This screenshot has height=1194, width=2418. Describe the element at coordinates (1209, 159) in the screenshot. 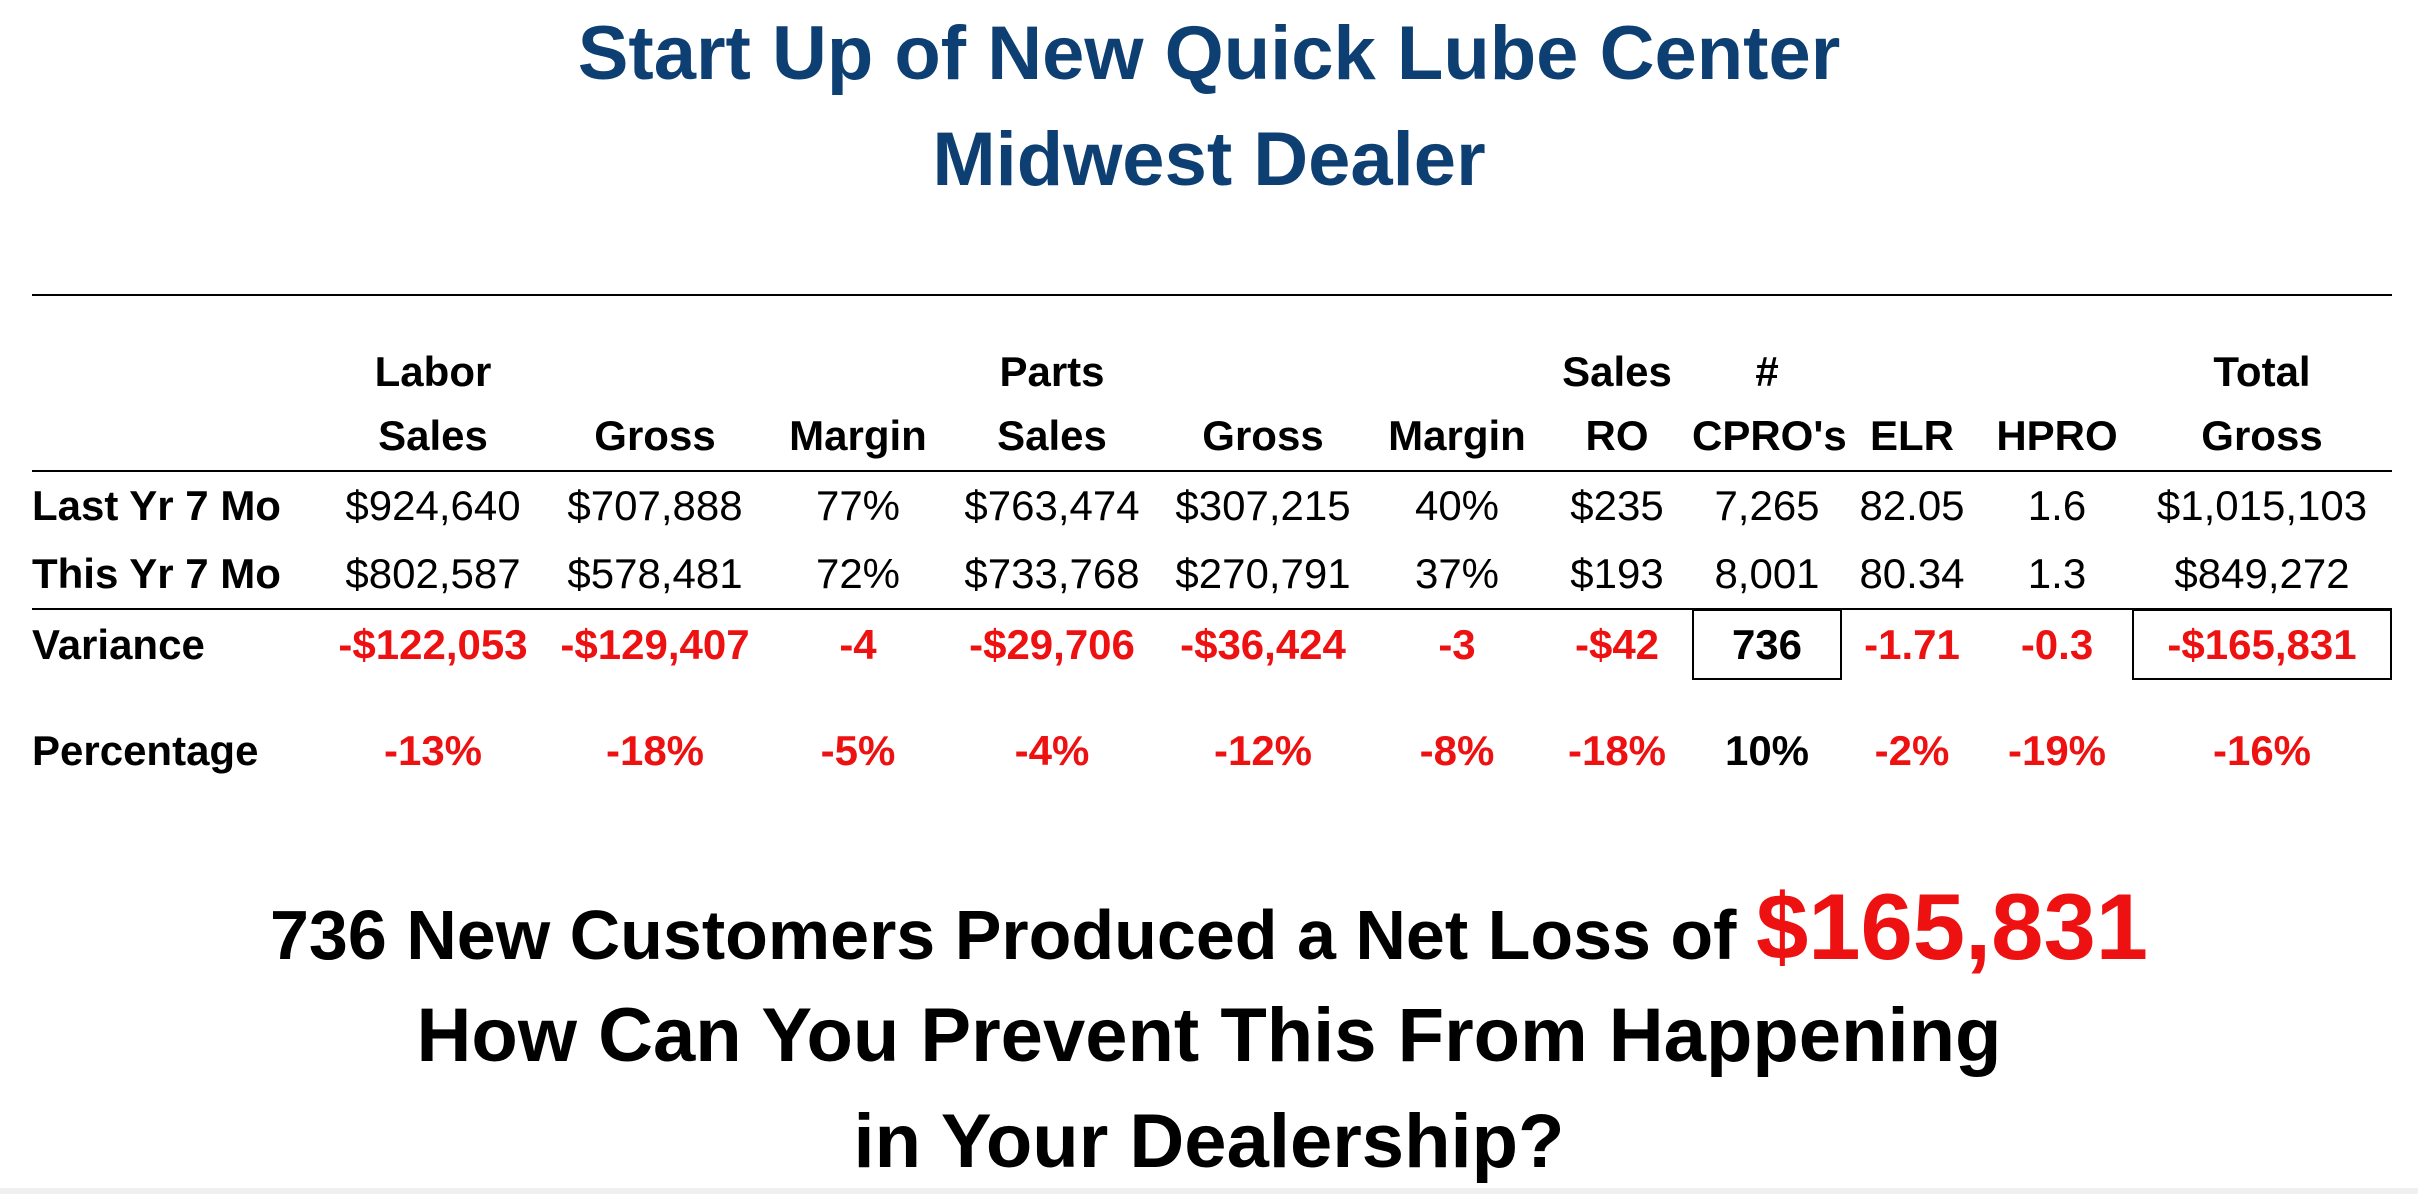

I see `title-line-2: Midwest Dealer` at that location.